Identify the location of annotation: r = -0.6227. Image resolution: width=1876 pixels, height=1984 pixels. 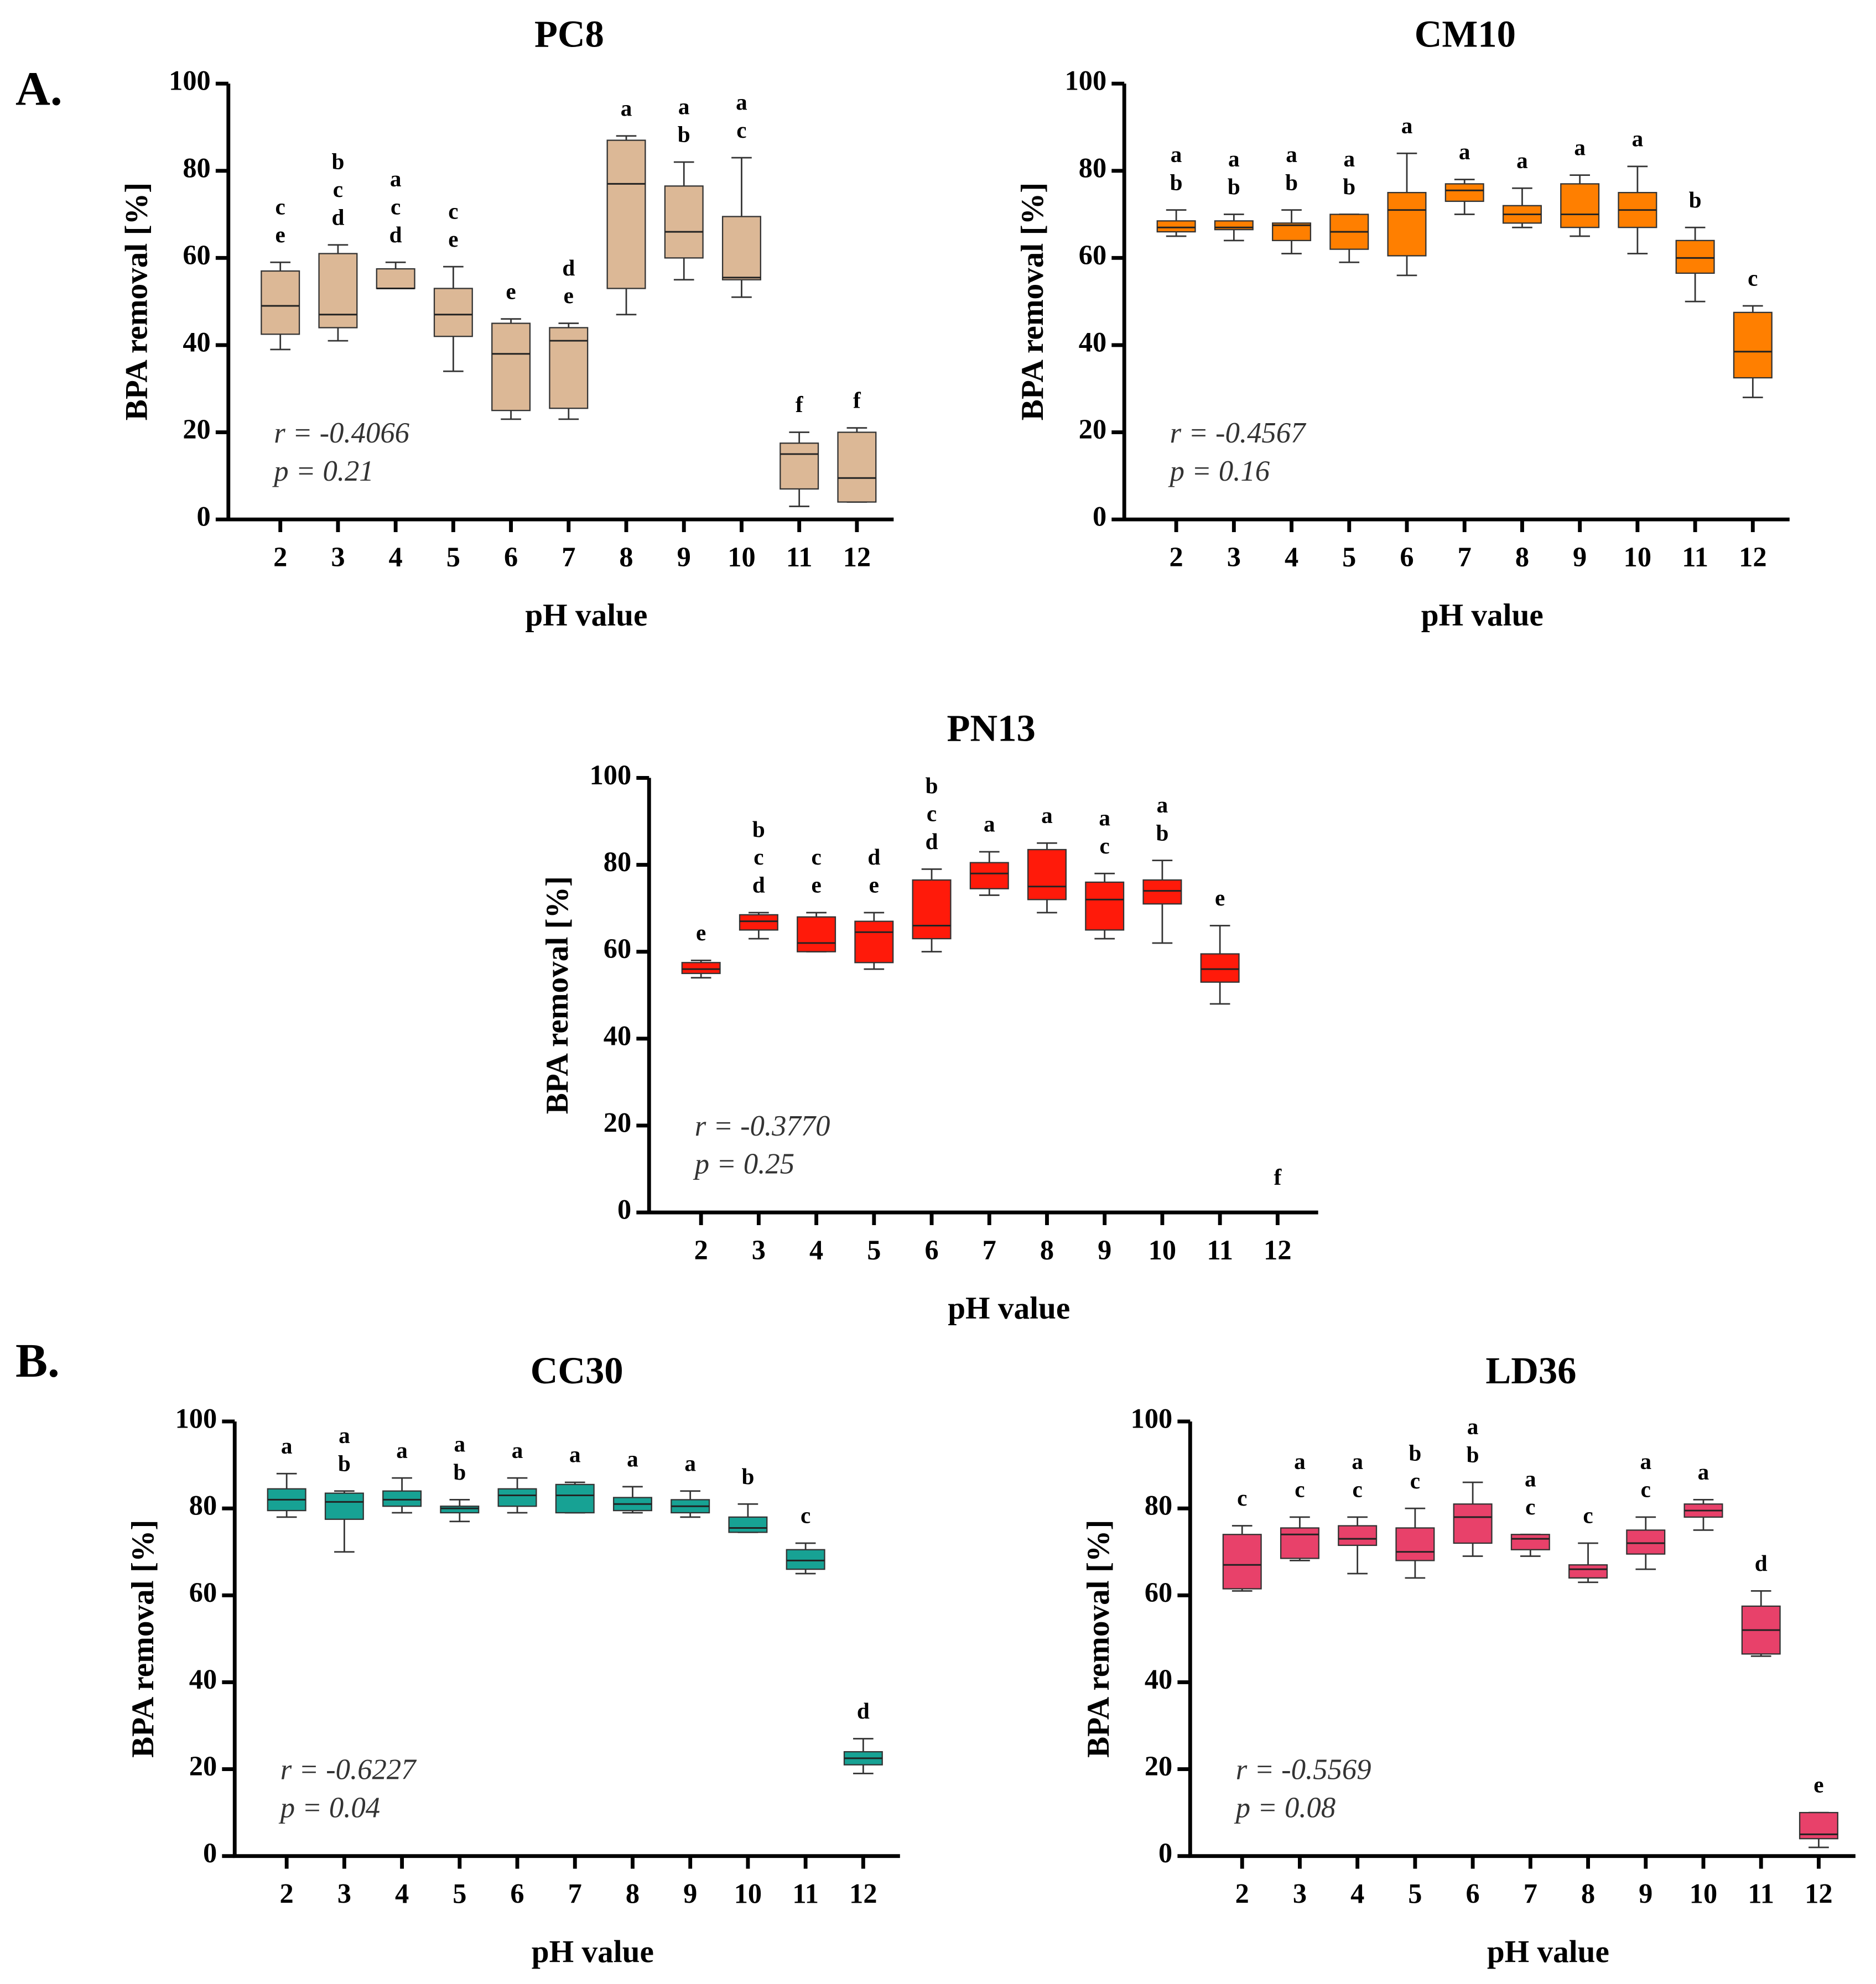
(348, 1770).